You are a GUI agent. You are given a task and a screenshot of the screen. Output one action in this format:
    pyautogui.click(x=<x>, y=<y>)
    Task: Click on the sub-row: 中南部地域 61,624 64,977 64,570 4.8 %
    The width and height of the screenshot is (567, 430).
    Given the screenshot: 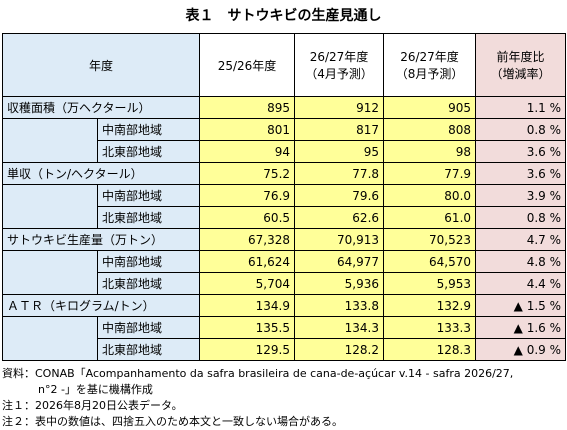 What is the action you would take?
    pyautogui.click(x=284, y=272)
    